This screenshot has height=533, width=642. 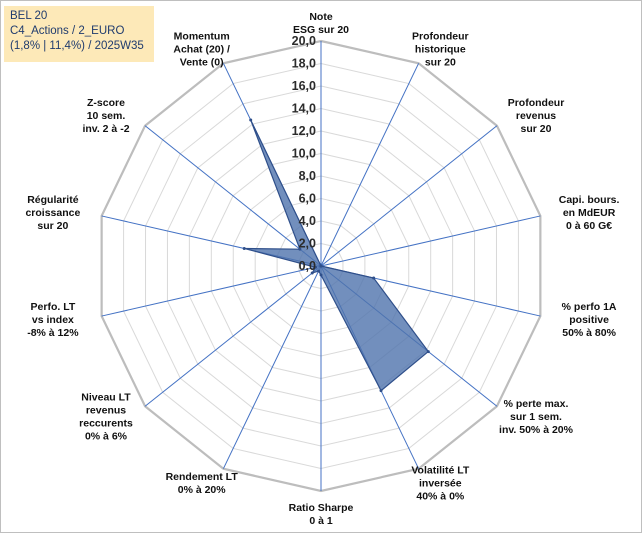 What do you see at coordinates (307, 221) in the screenshot?
I see `tick-label: 4,0` at bounding box center [307, 221].